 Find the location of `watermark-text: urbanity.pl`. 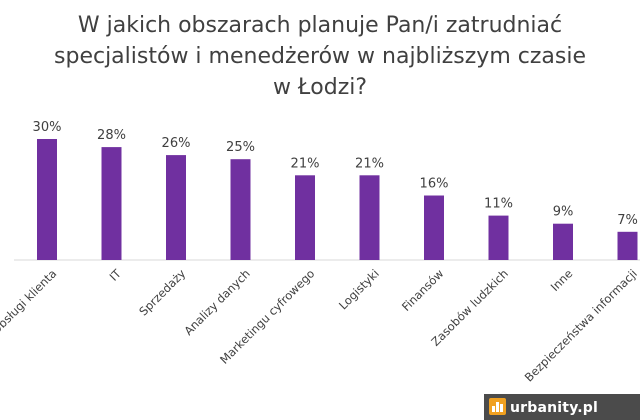

watermark-text: urbanity.pl is located at coordinates (554, 408).